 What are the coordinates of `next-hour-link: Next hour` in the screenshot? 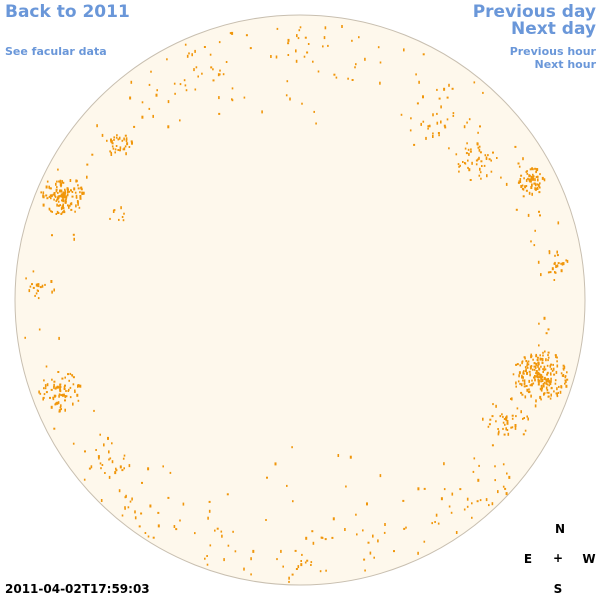 It's located at (565, 64).